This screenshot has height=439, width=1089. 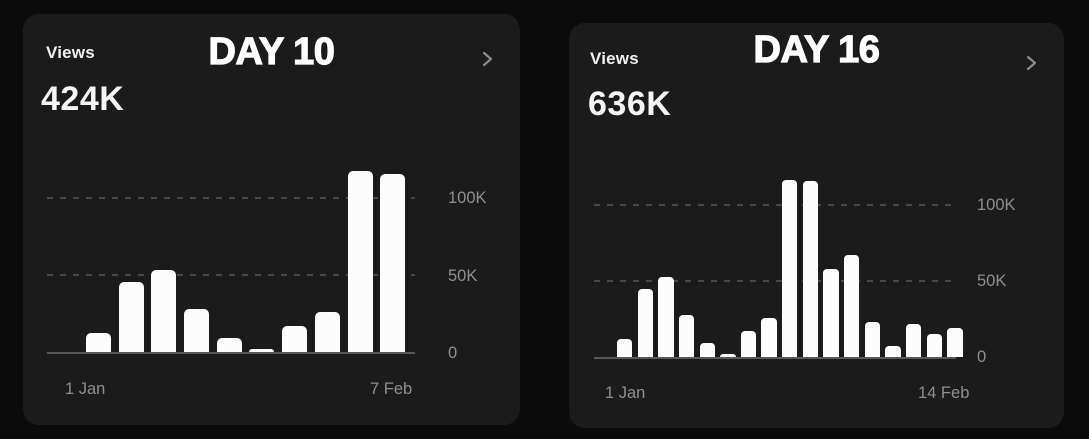 What do you see at coordinates (83, 99) in the screenshot?
I see `metric-value: 424K` at bounding box center [83, 99].